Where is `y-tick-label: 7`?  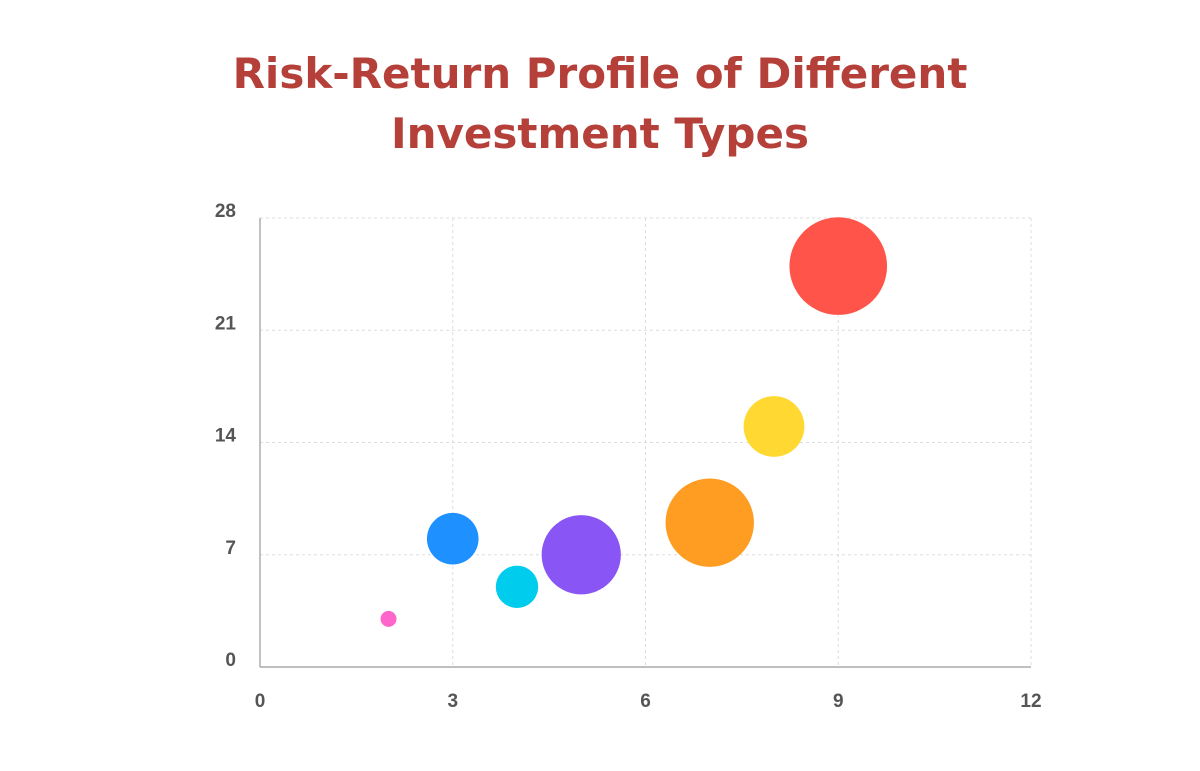 y-tick-label: 7 is located at coordinates (230, 548).